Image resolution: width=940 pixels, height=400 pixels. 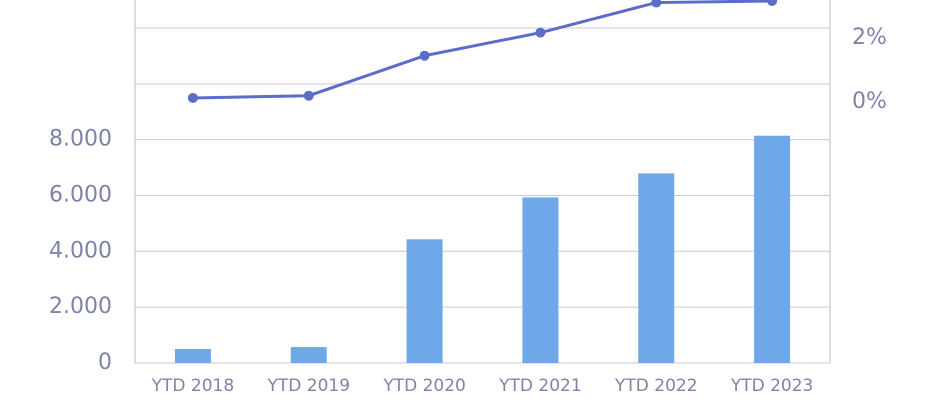 What do you see at coordinates (80, 139) in the screenshot?
I see `y-tick-label: 8.000` at bounding box center [80, 139].